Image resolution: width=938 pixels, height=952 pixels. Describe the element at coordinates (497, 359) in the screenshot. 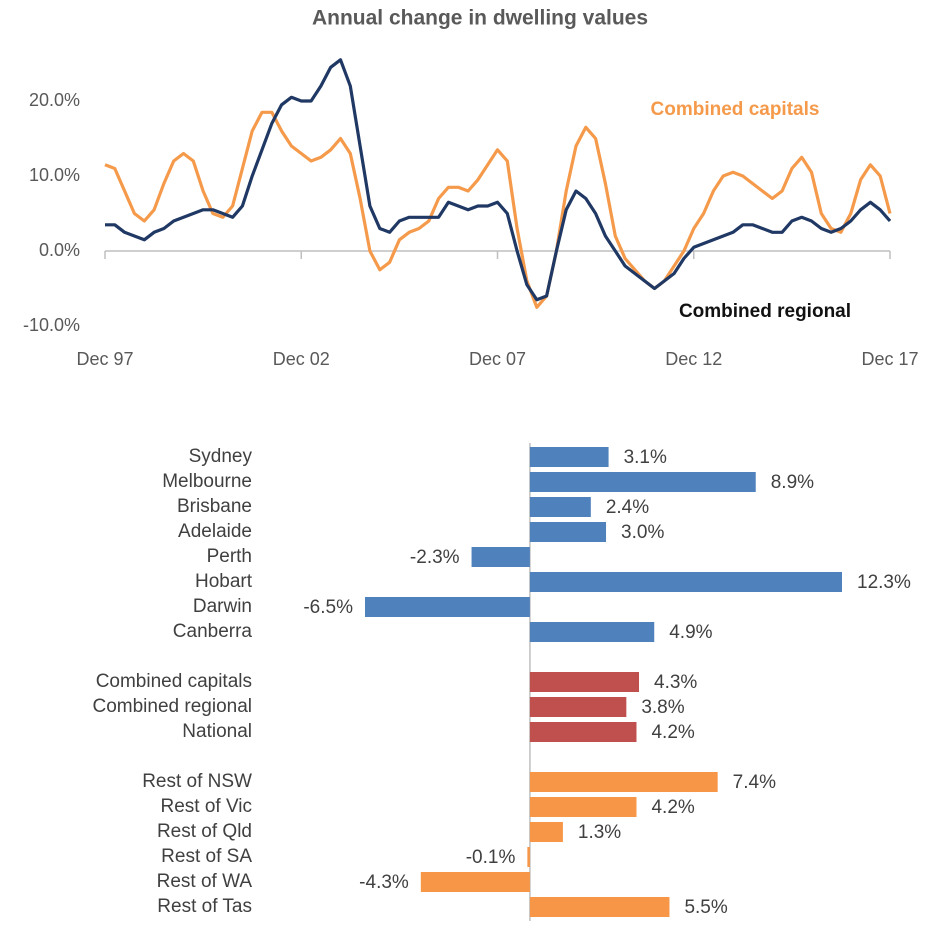

I see `x-tick-label: Dec 07` at that location.